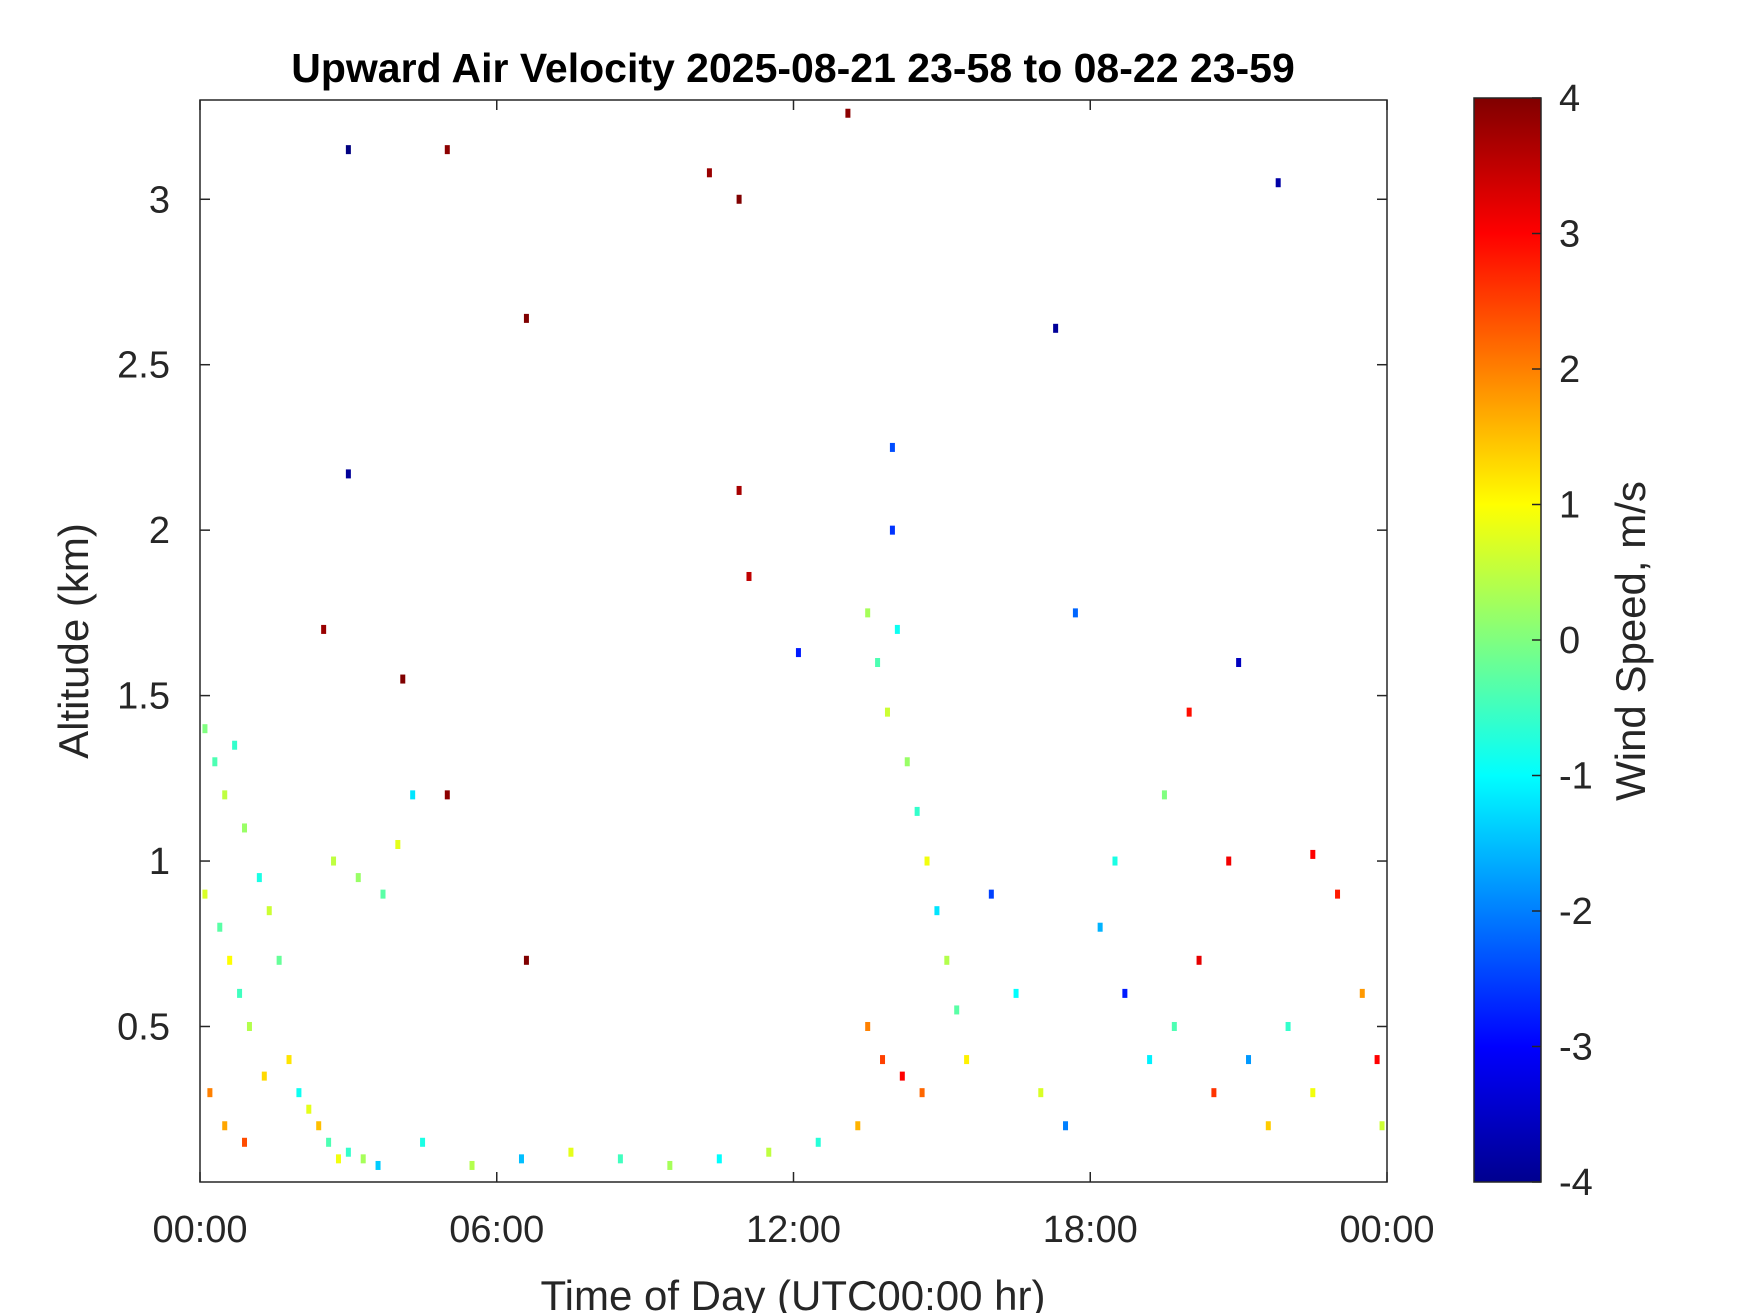  Describe the element at coordinates (793, 1230) in the screenshot. I see `x-tick-label: 12:00` at that location.